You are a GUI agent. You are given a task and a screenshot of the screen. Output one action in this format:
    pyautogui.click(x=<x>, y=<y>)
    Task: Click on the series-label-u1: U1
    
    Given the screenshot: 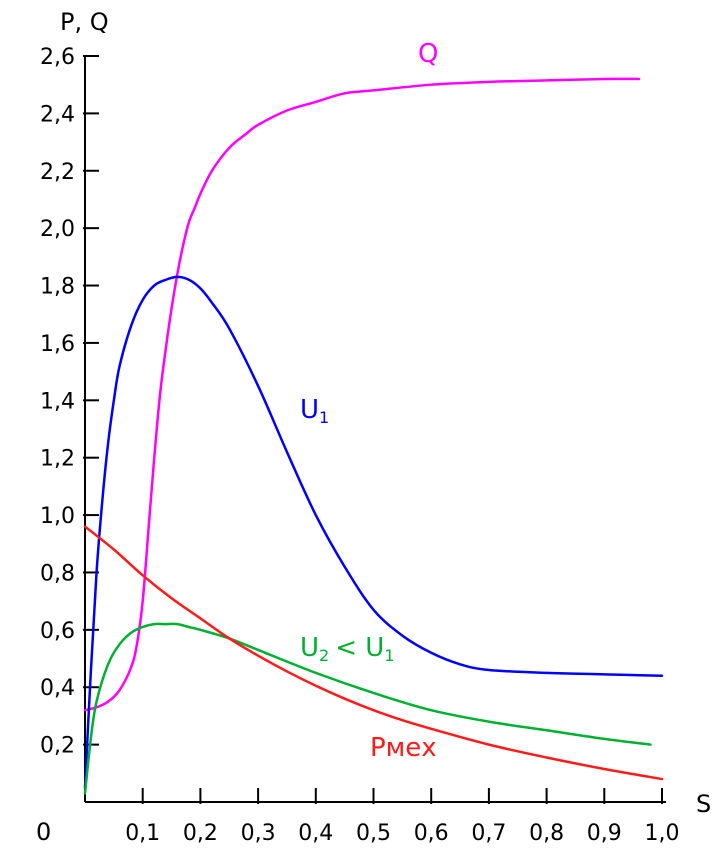 What is the action you would take?
    pyautogui.click(x=314, y=411)
    